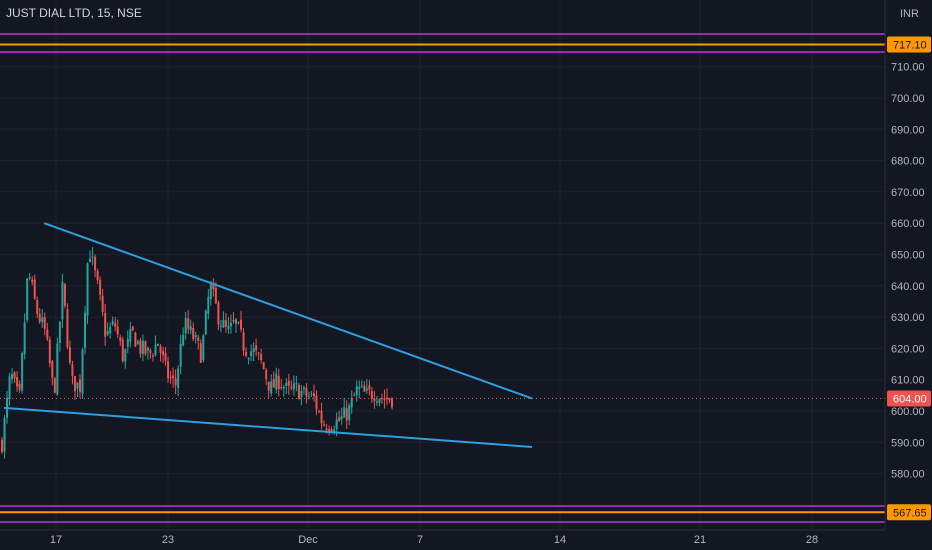 The width and height of the screenshot is (932, 550). Describe the element at coordinates (908, 349) in the screenshot. I see `y-tick-label: 620.00` at that location.